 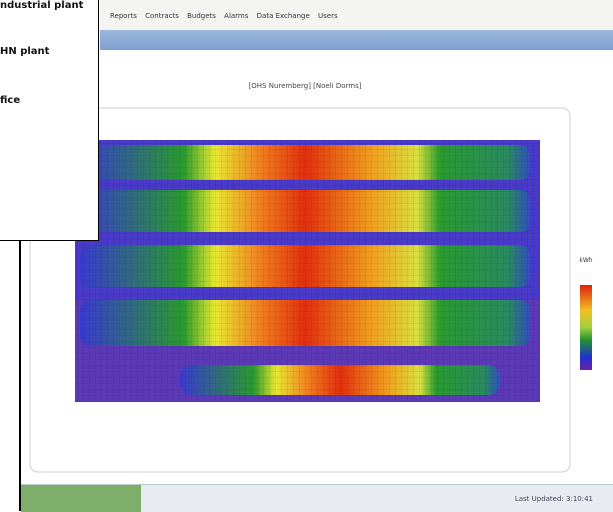 What do you see at coordinates (201, 16) in the screenshot?
I see `menu-item: Budgets` at bounding box center [201, 16].